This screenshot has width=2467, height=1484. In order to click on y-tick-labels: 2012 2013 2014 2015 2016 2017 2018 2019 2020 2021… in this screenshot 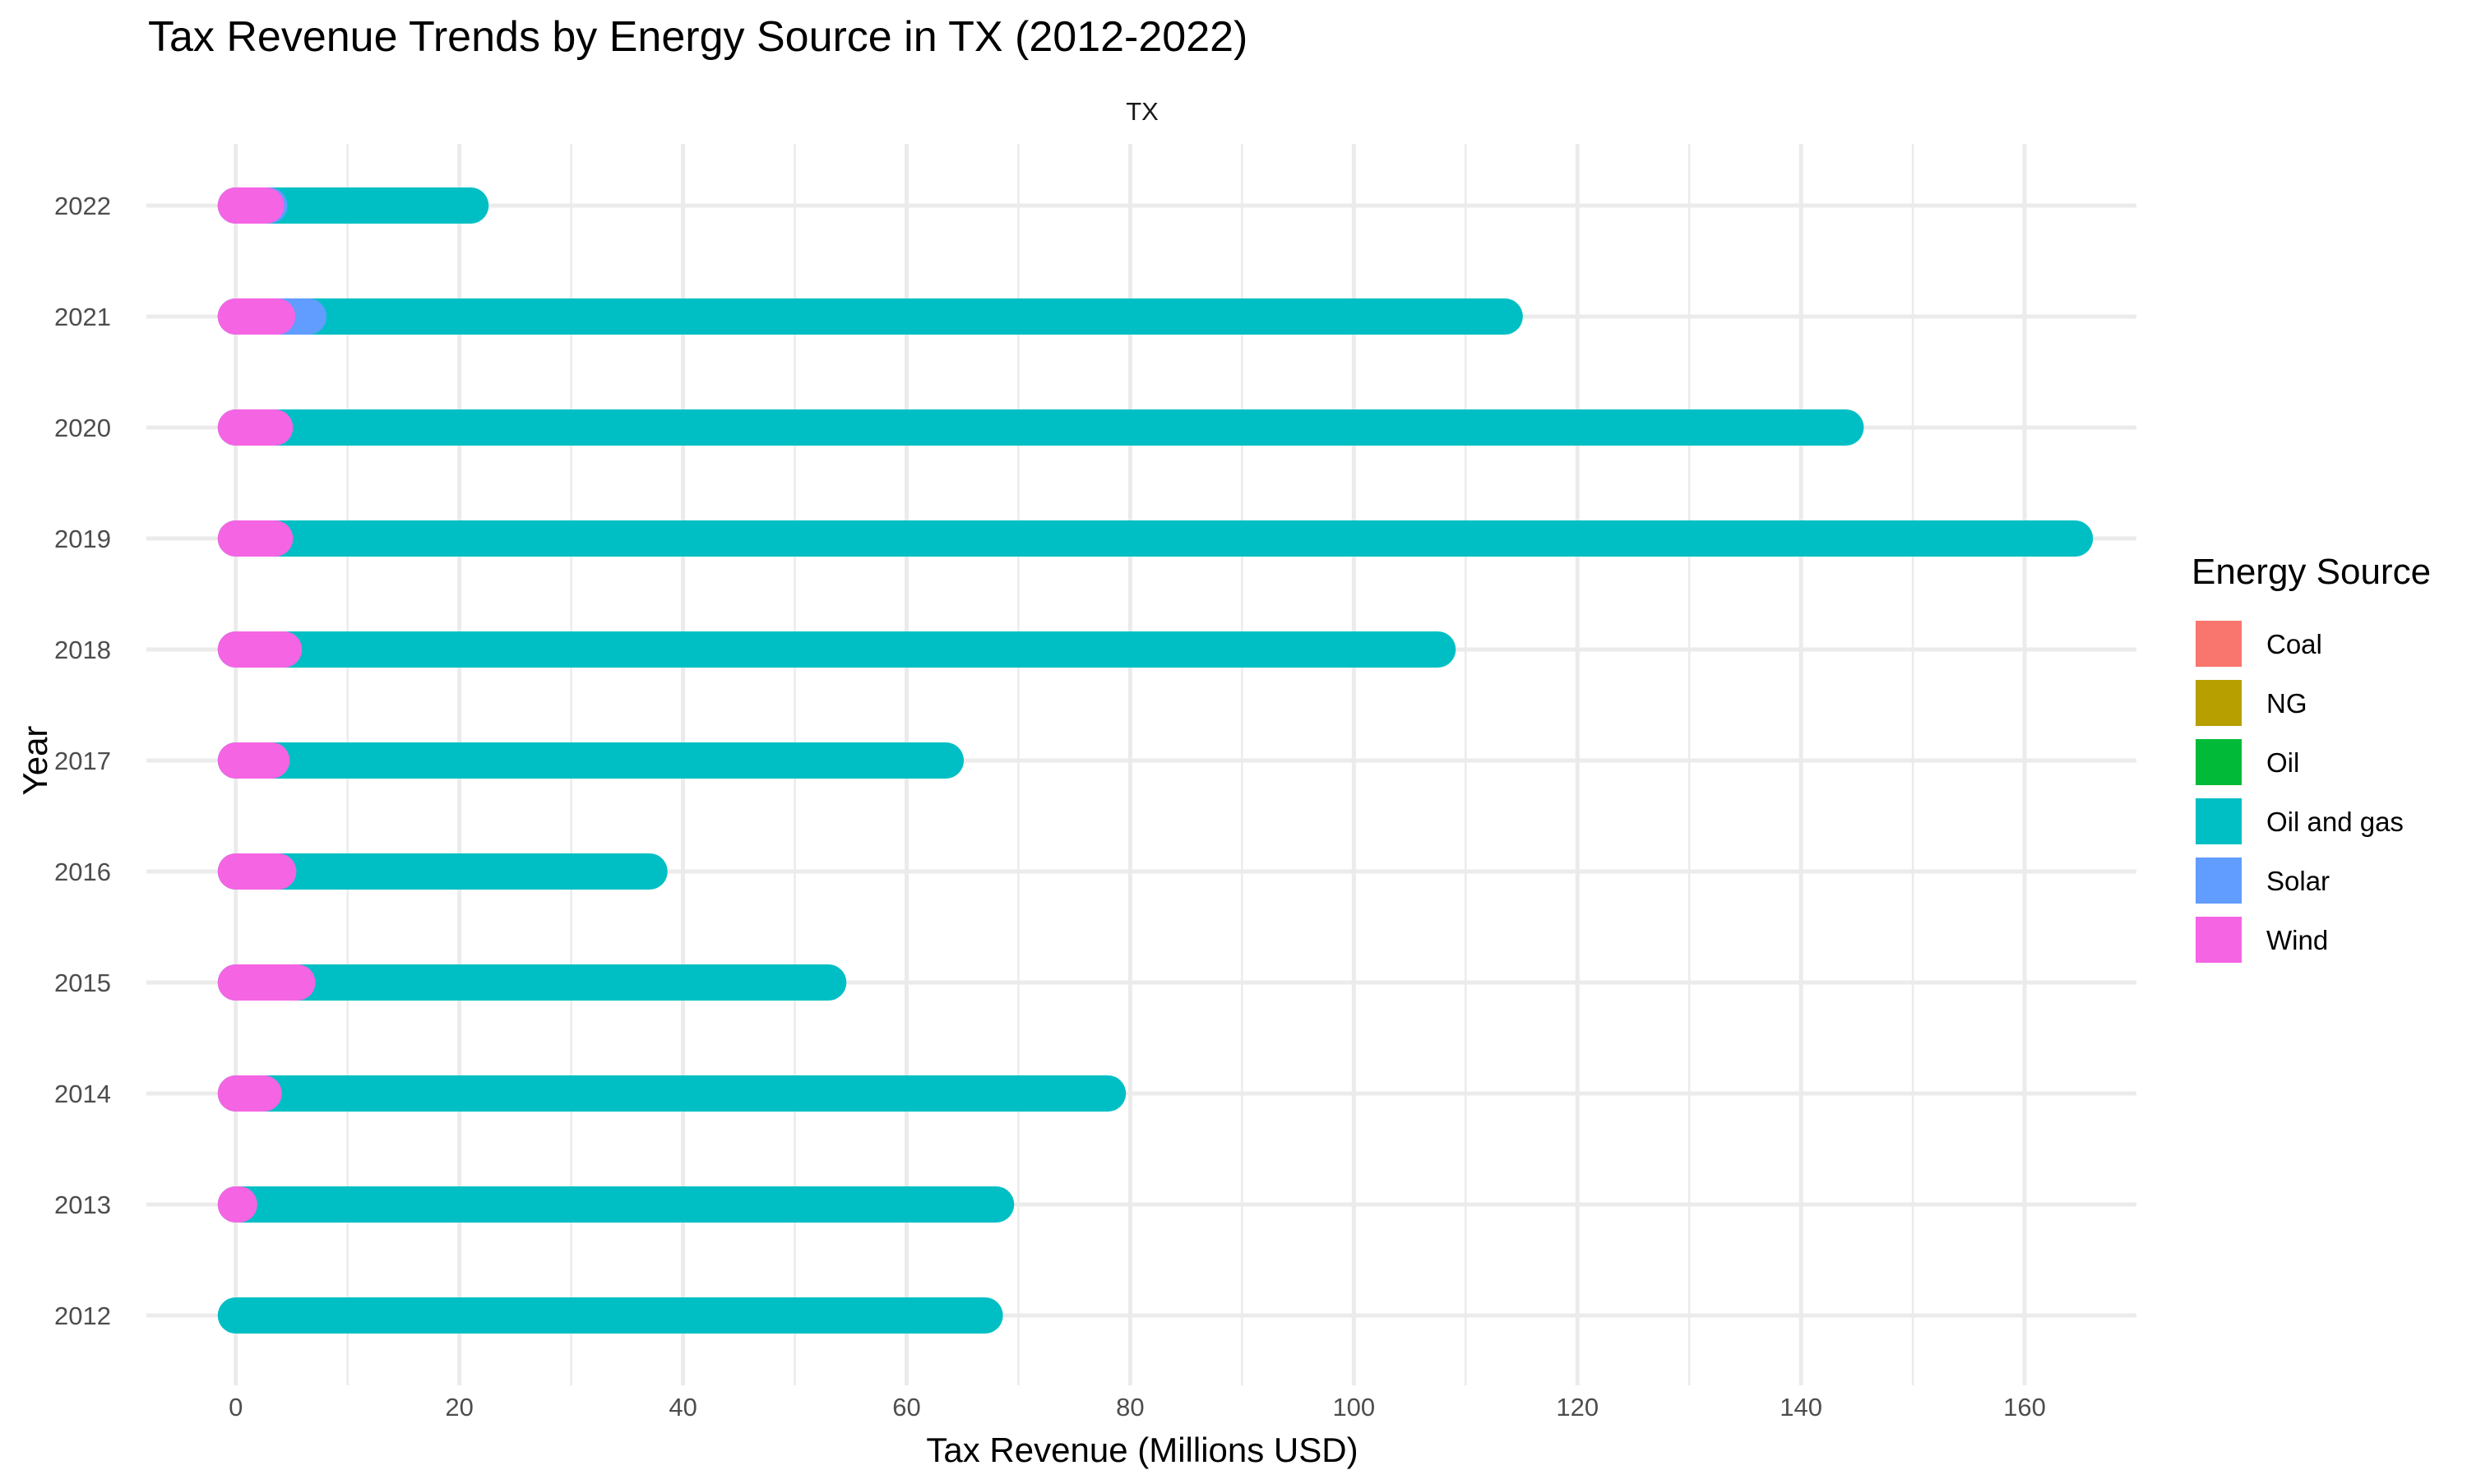, I will do `click(82, 761)`.